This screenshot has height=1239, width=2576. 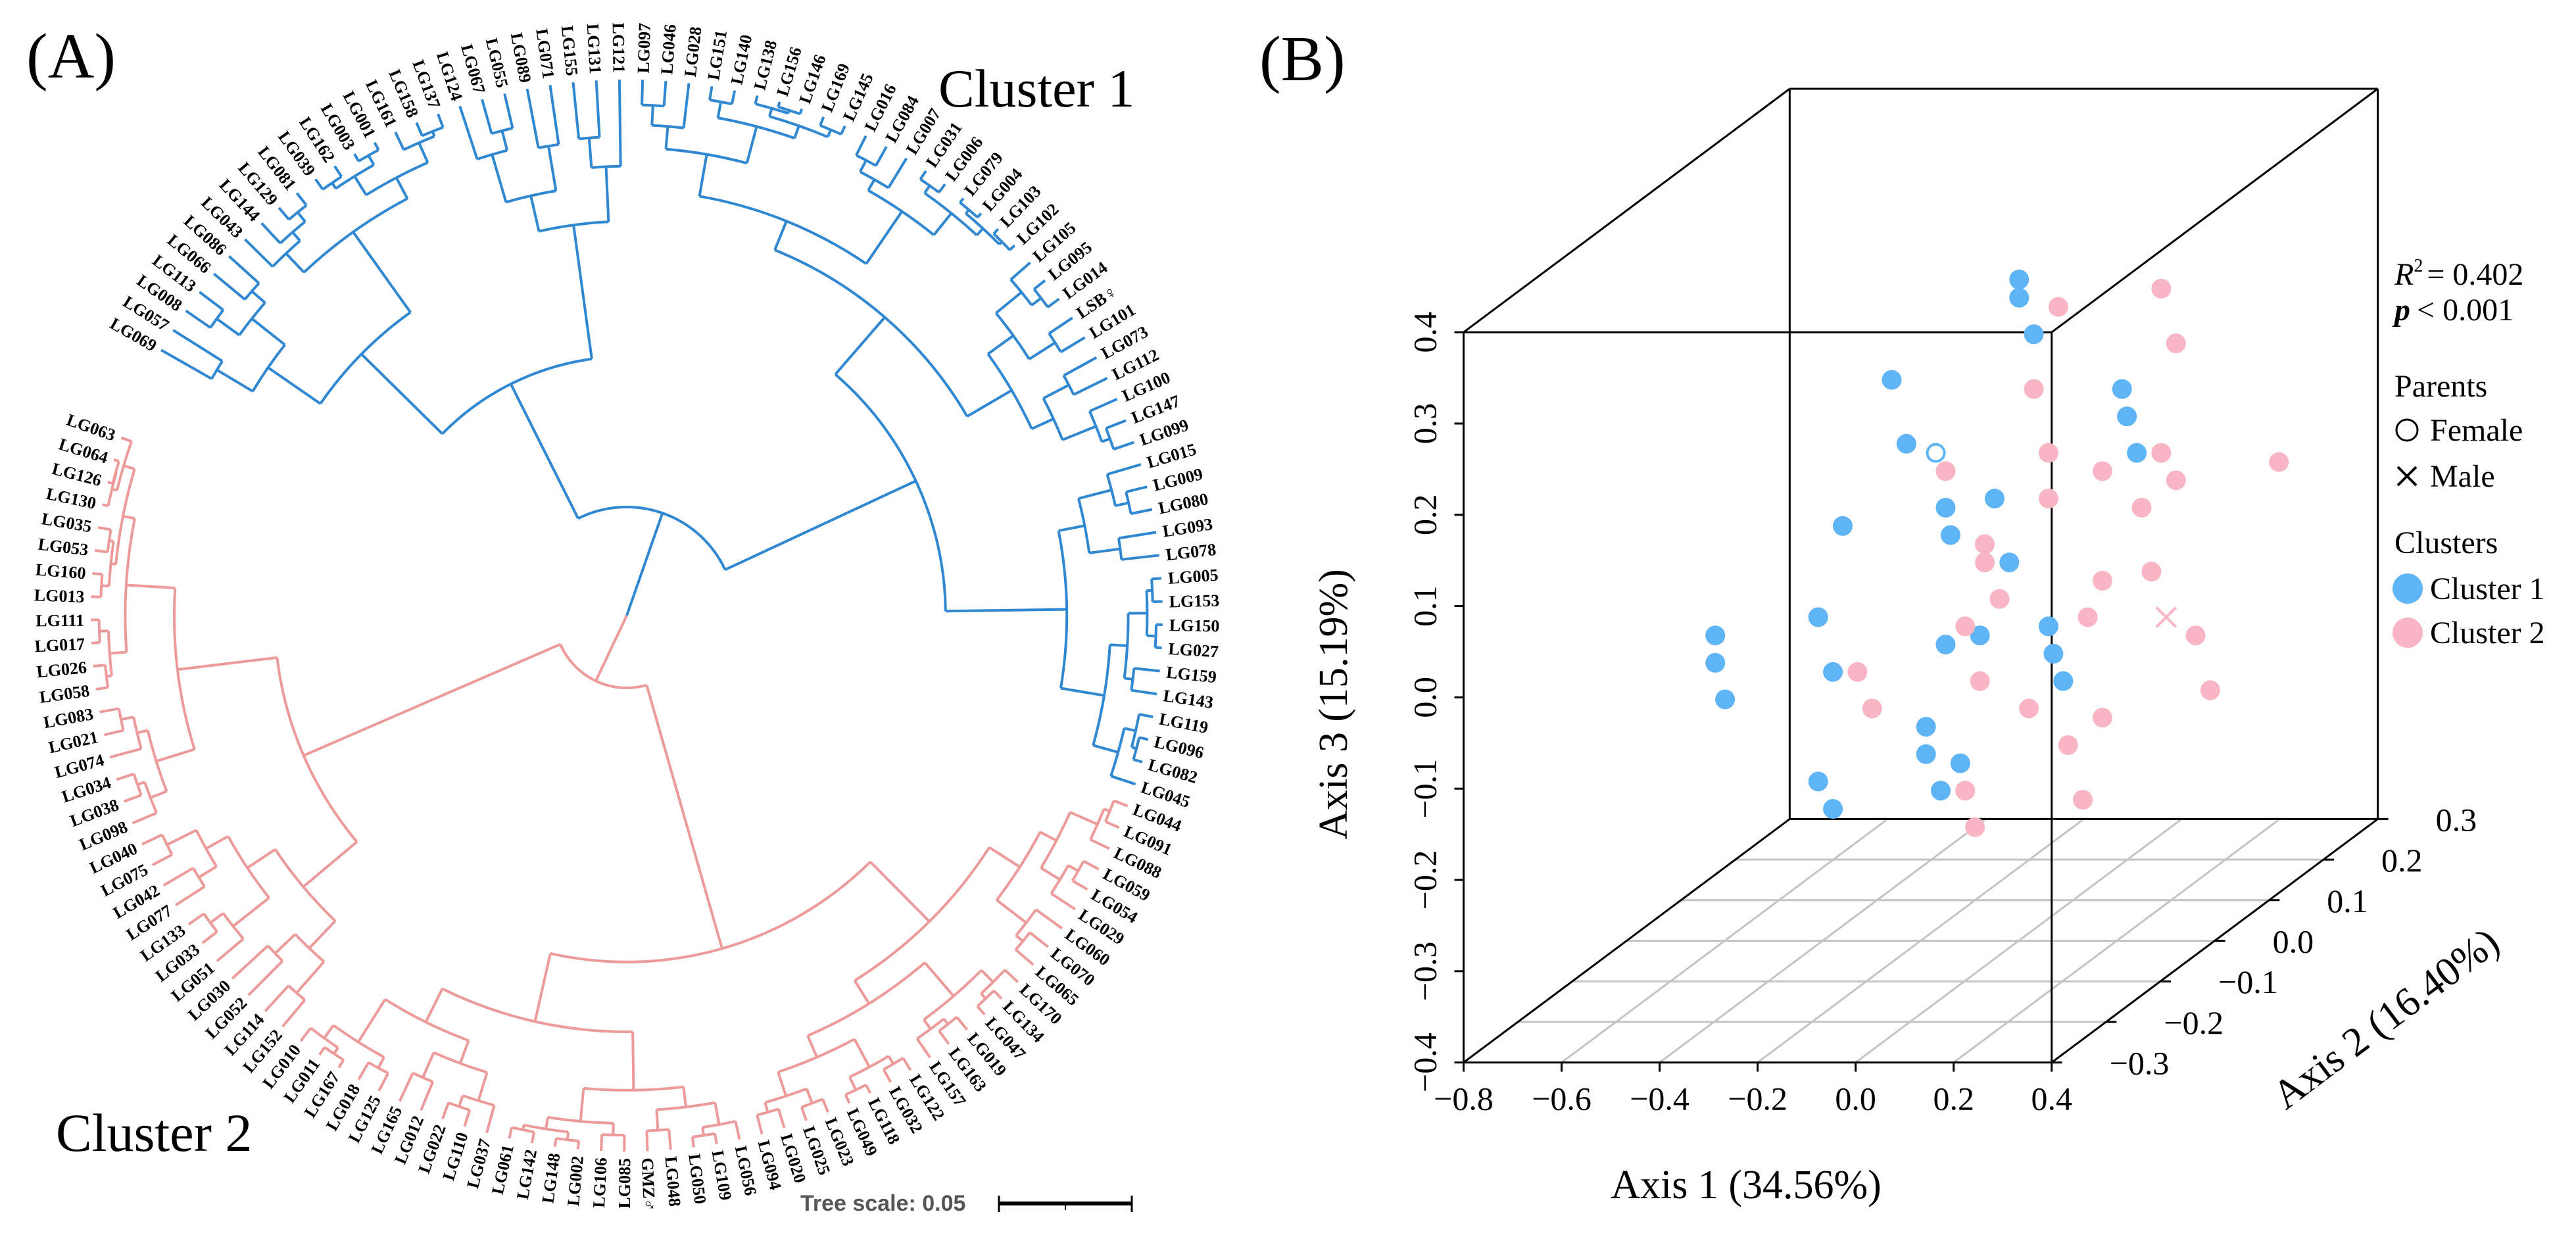 What do you see at coordinates (1333, 705) in the screenshot?
I see `axis-3-title: Axis 3 (15.19%)` at bounding box center [1333, 705].